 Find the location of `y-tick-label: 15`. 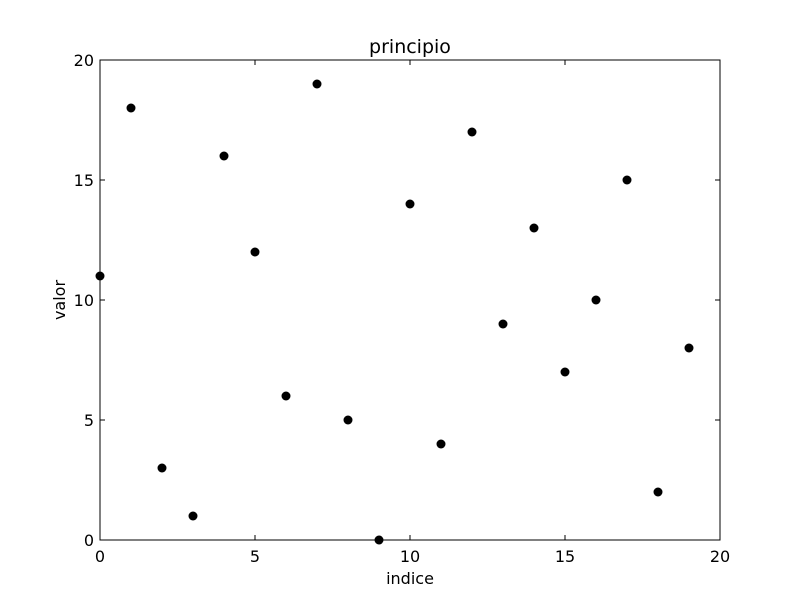

y-tick-label: 15 is located at coordinates (84, 180).